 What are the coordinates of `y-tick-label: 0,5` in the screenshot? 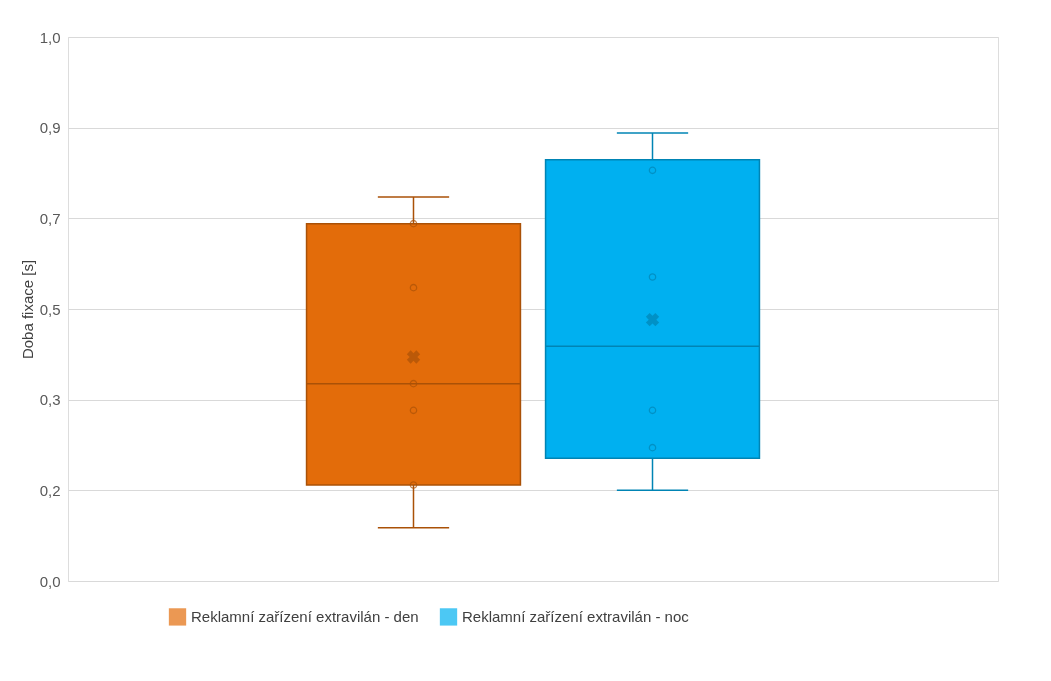 It's located at (50, 309).